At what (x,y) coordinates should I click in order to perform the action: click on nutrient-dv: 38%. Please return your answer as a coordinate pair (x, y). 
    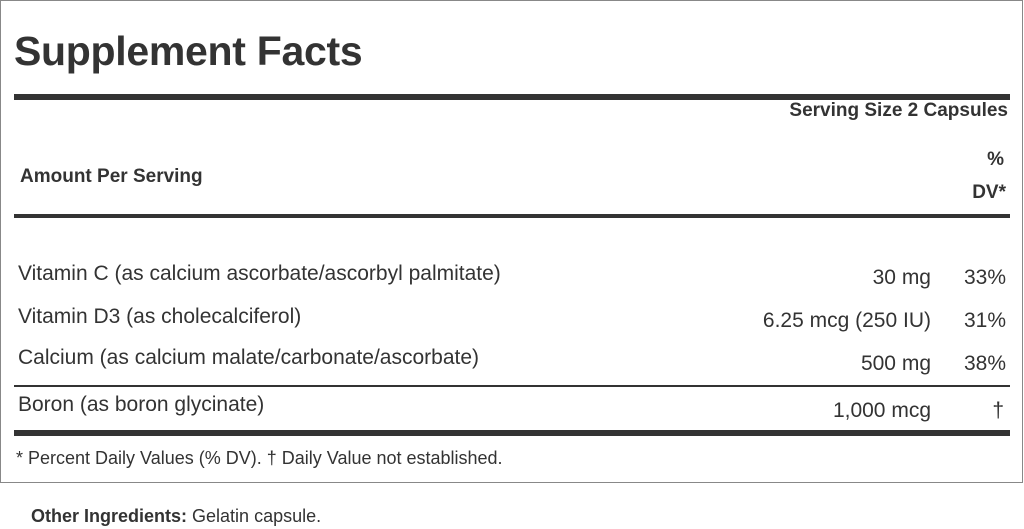
    Looking at the image, I should click on (984, 363).